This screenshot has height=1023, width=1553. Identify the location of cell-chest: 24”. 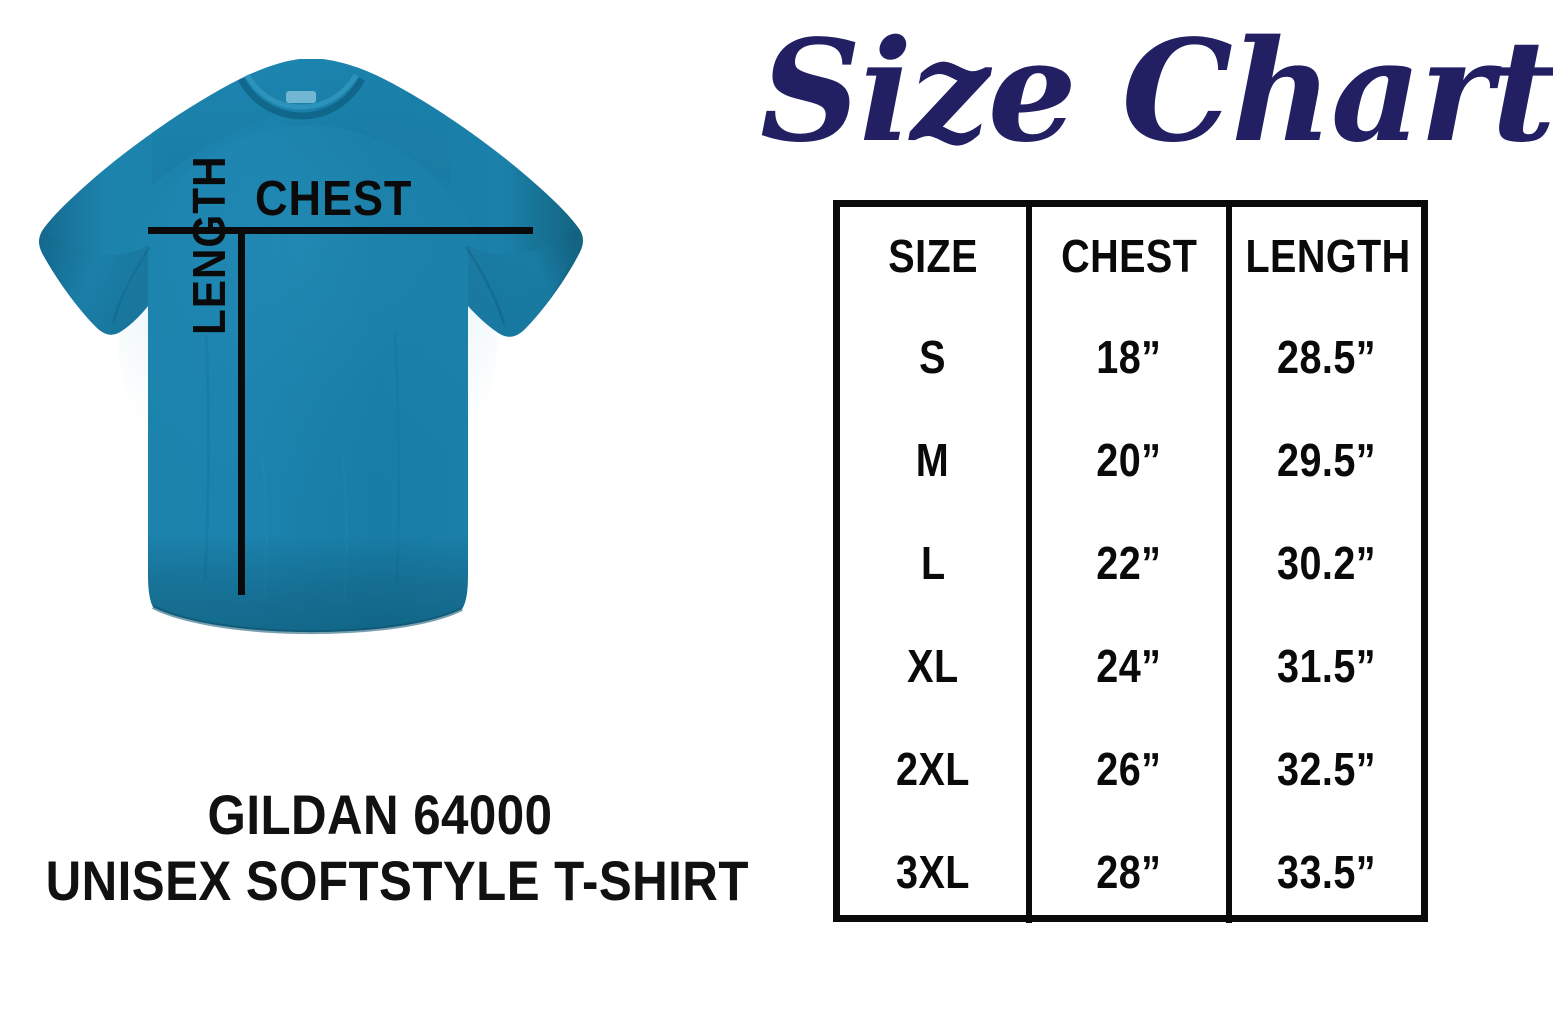
(1127, 665).